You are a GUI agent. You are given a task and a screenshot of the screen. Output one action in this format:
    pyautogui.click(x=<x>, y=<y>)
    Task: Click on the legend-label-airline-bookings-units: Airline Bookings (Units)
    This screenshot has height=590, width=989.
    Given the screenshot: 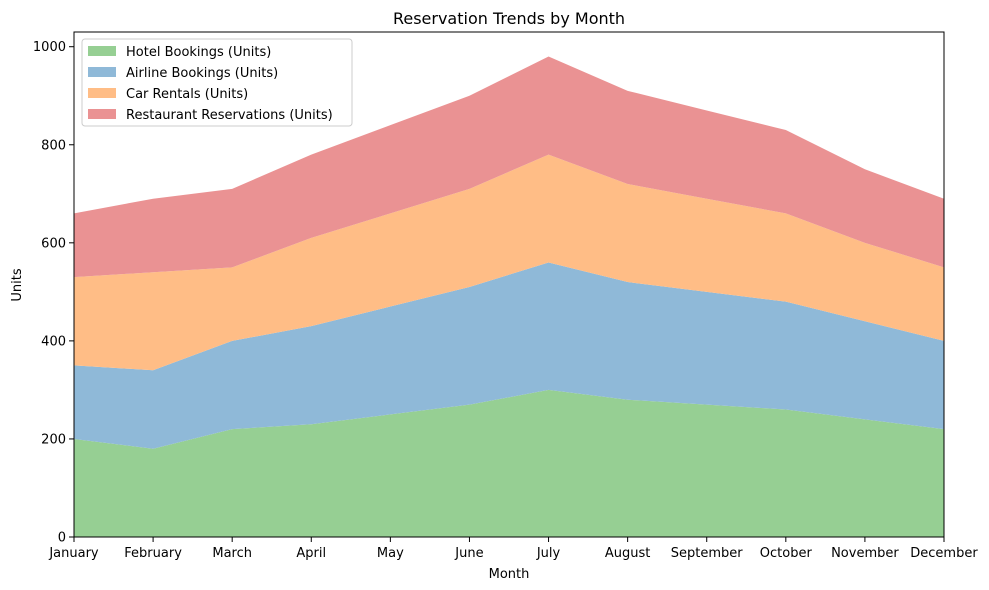 What is the action you would take?
    pyautogui.click(x=202, y=73)
    